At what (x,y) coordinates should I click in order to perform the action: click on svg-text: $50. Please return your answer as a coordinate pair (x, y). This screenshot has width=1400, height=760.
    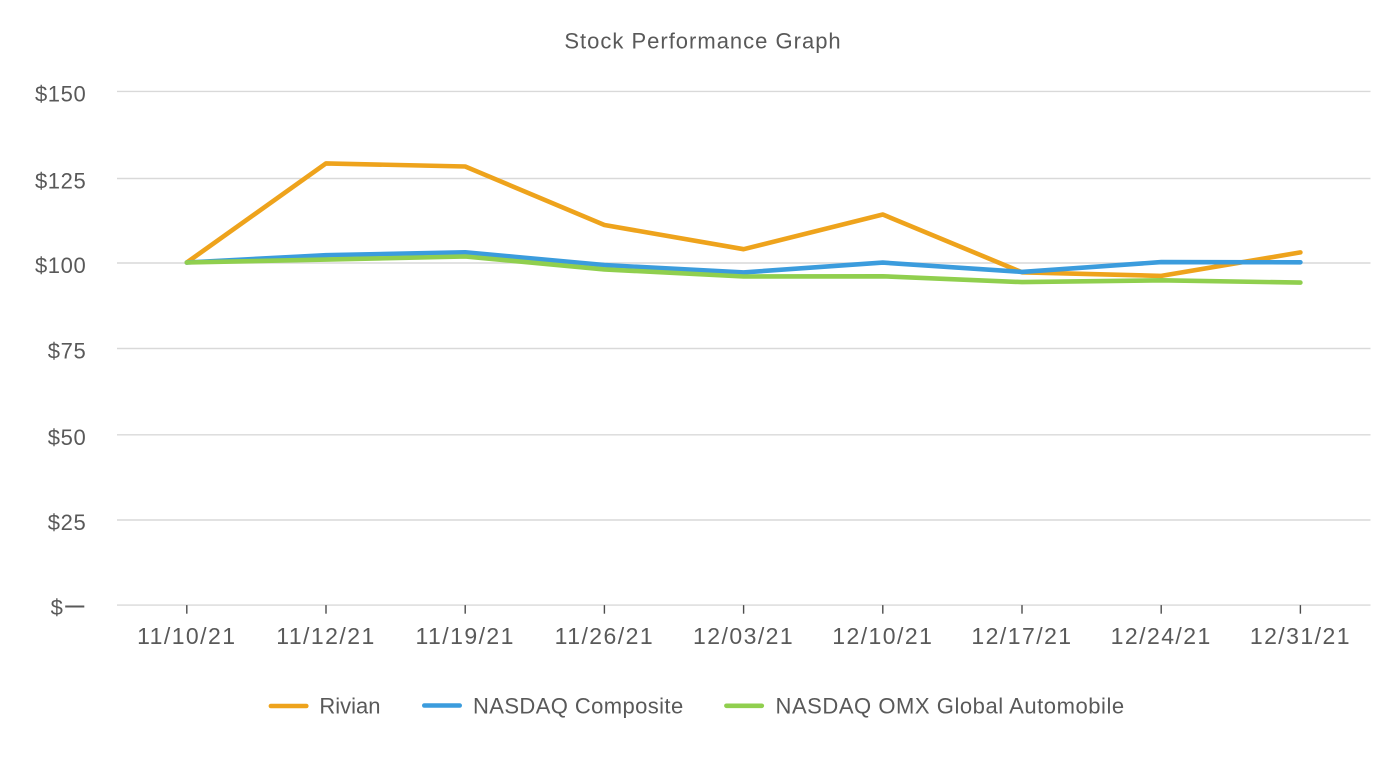
    Looking at the image, I should click on (67, 437).